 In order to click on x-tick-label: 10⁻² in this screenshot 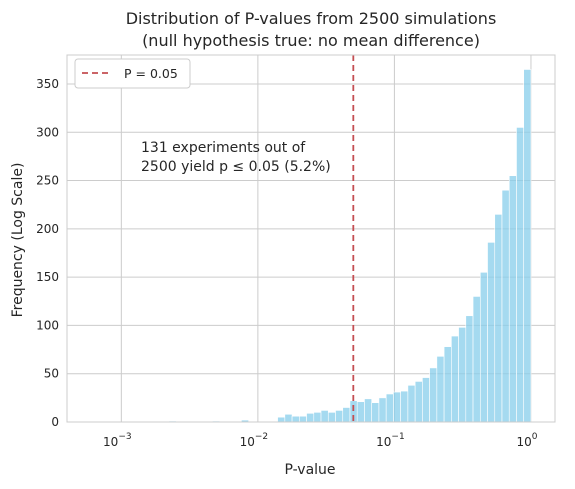, I will do `click(254, 440)`.